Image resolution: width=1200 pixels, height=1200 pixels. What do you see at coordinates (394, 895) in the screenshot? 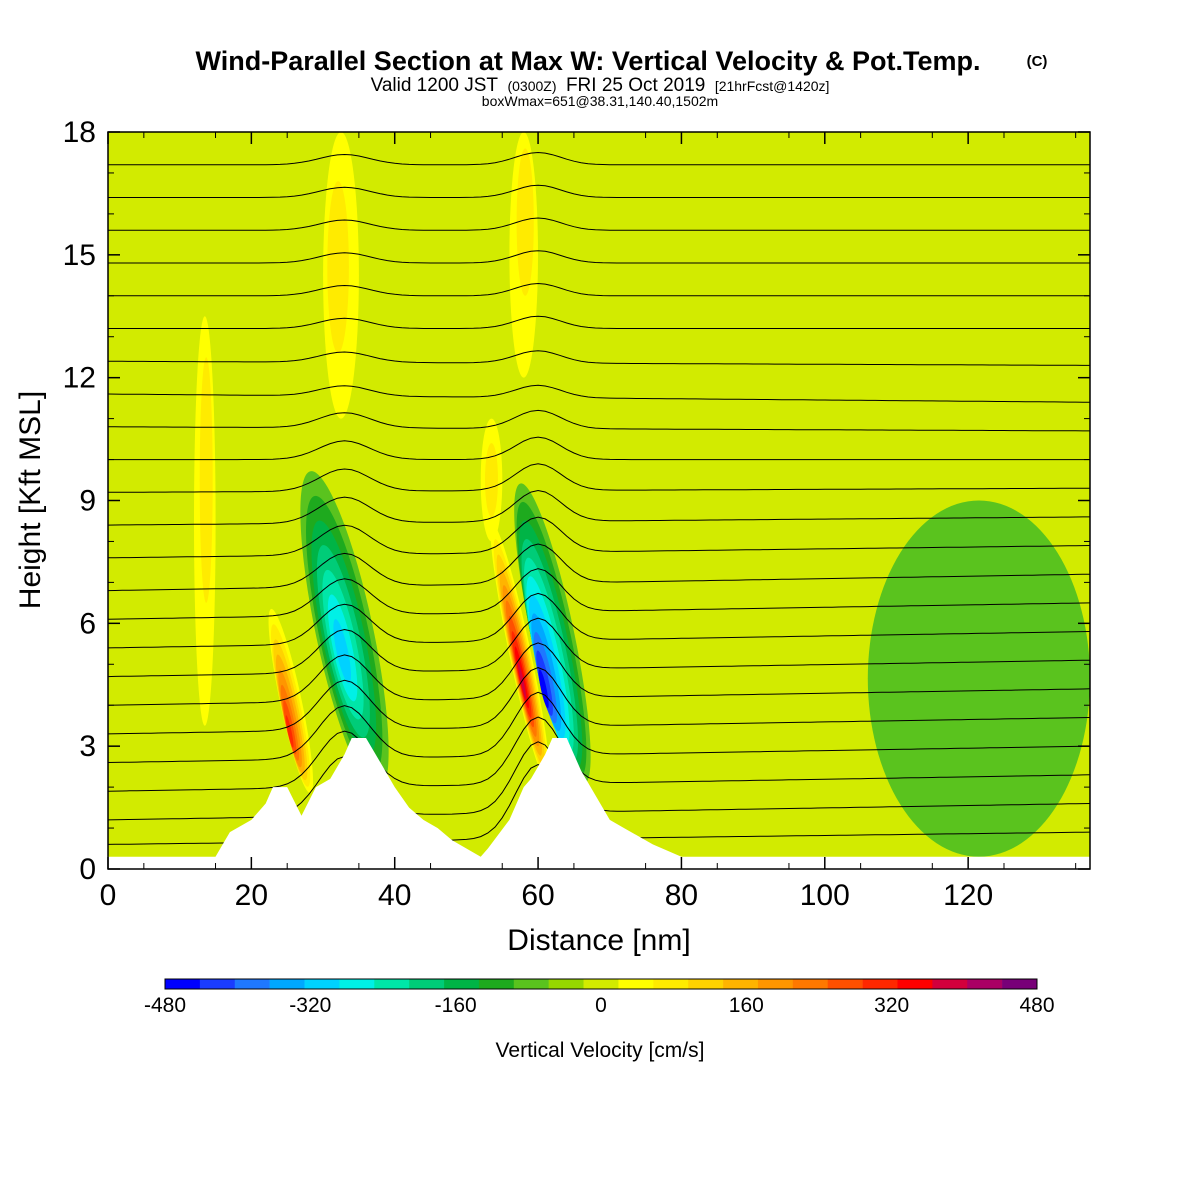
I see `x-tick-label: 40` at bounding box center [394, 895].